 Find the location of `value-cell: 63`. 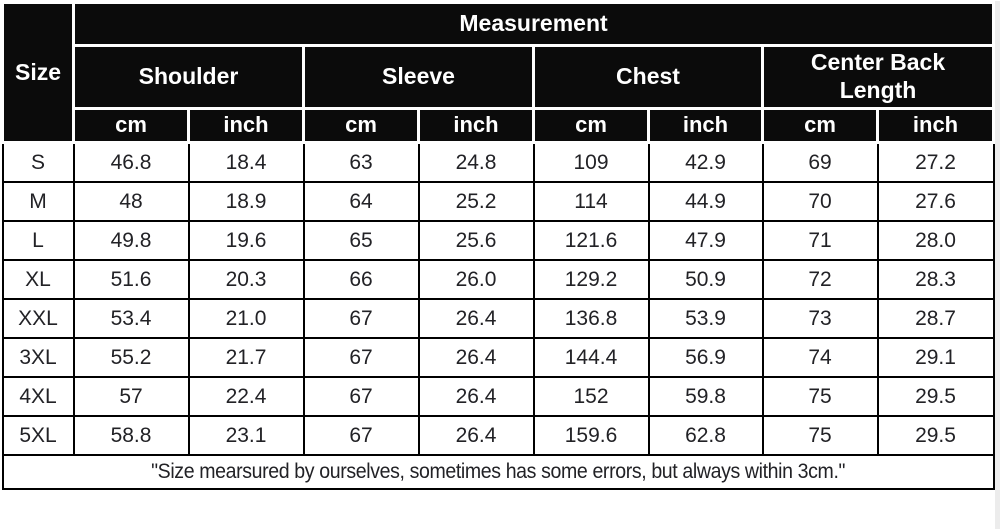

value-cell: 63 is located at coordinates (361, 162).